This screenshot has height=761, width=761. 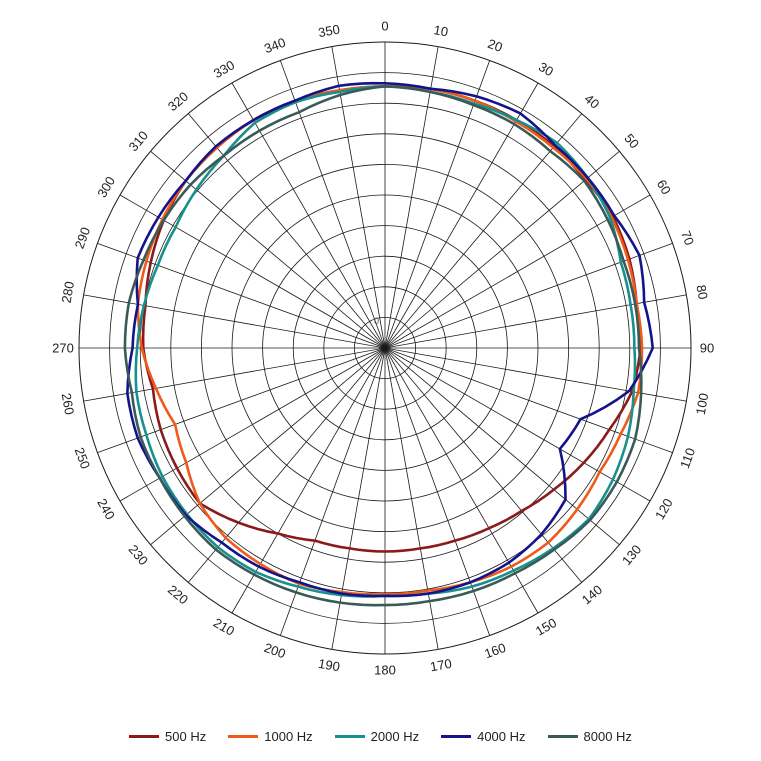 What do you see at coordinates (178, 594) in the screenshot?
I see `angle-tick-label: 220` at bounding box center [178, 594].